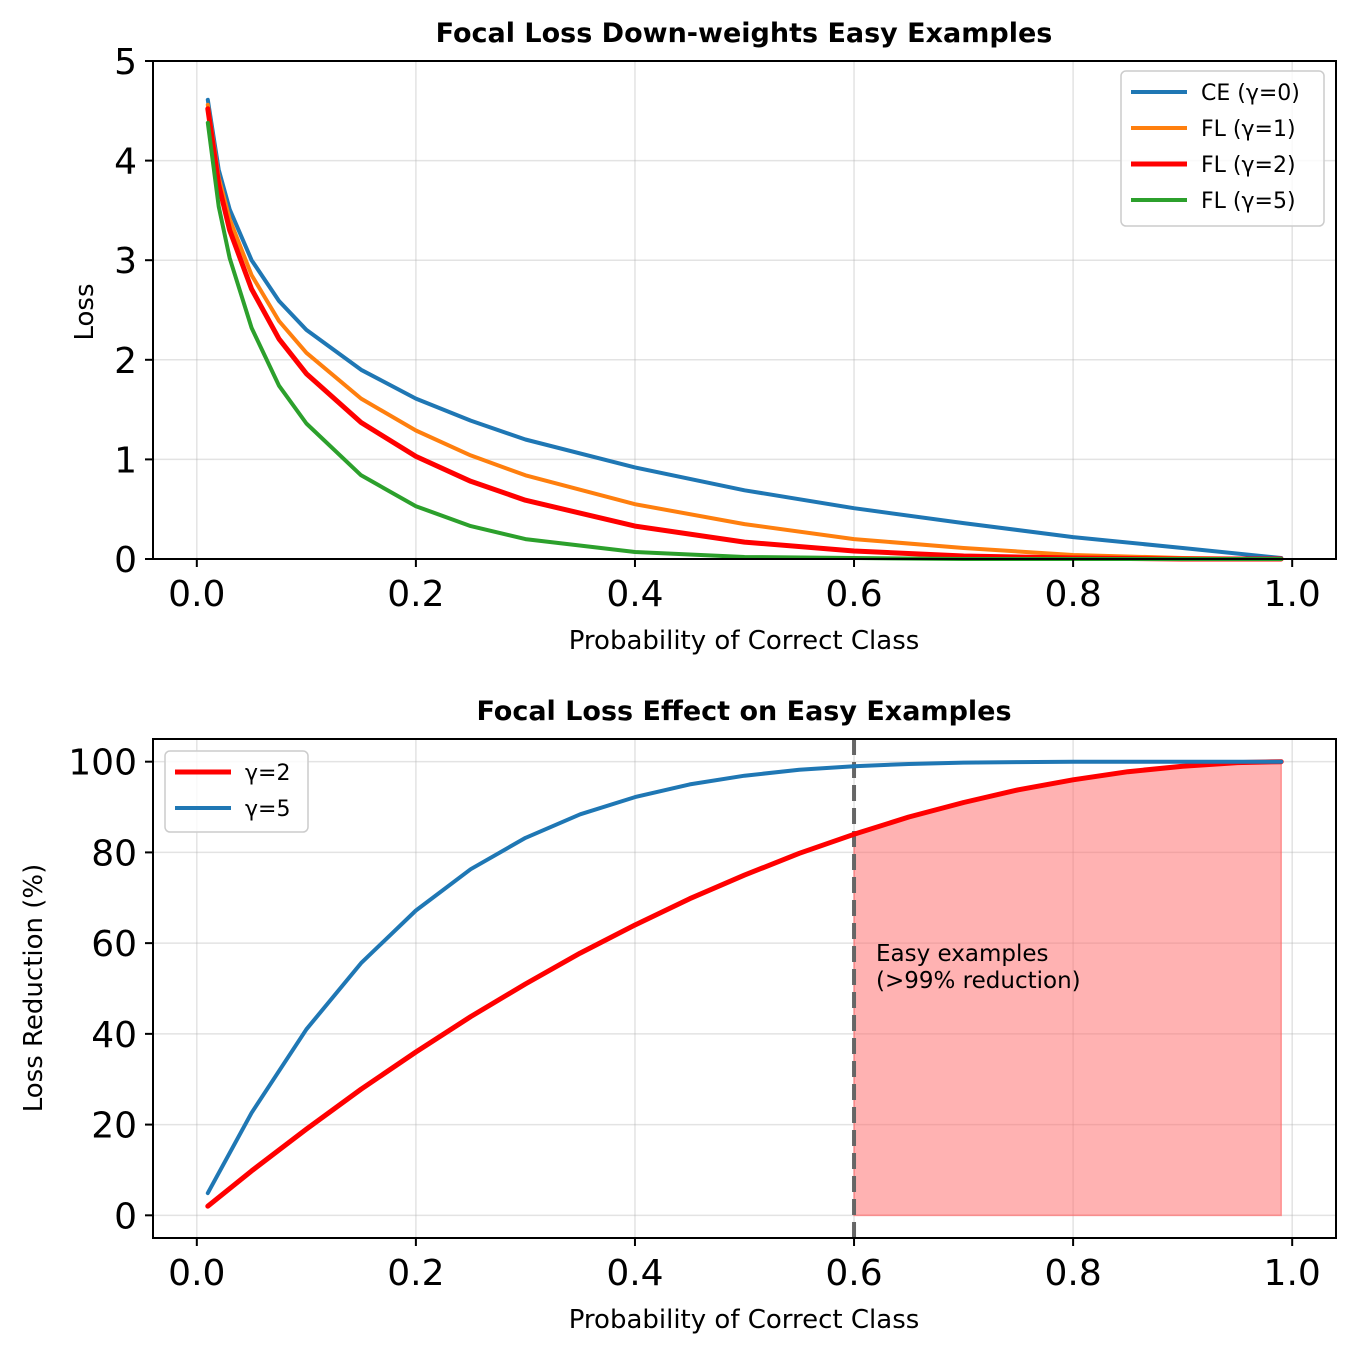  Describe the element at coordinates (114, 944) in the screenshot. I see `y-tick-label: 60` at that location.